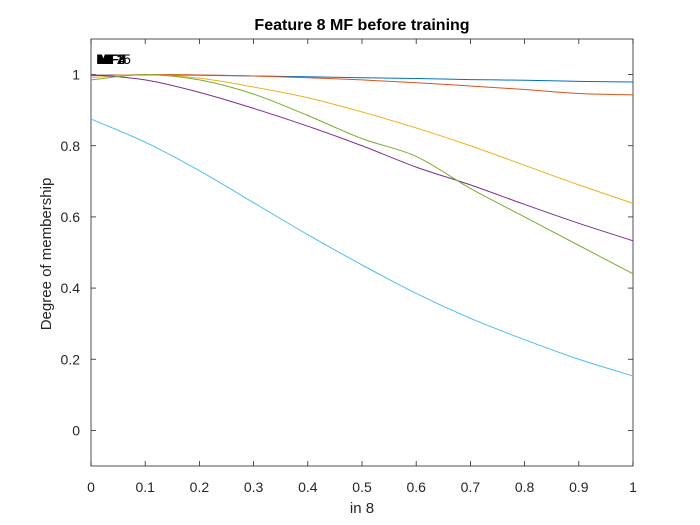 The width and height of the screenshot is (700, 525). What do you see at coordinates (471, 487) in the screenshot?
I see `x-tick-label: 0.7` at bounding box center [471, 487].